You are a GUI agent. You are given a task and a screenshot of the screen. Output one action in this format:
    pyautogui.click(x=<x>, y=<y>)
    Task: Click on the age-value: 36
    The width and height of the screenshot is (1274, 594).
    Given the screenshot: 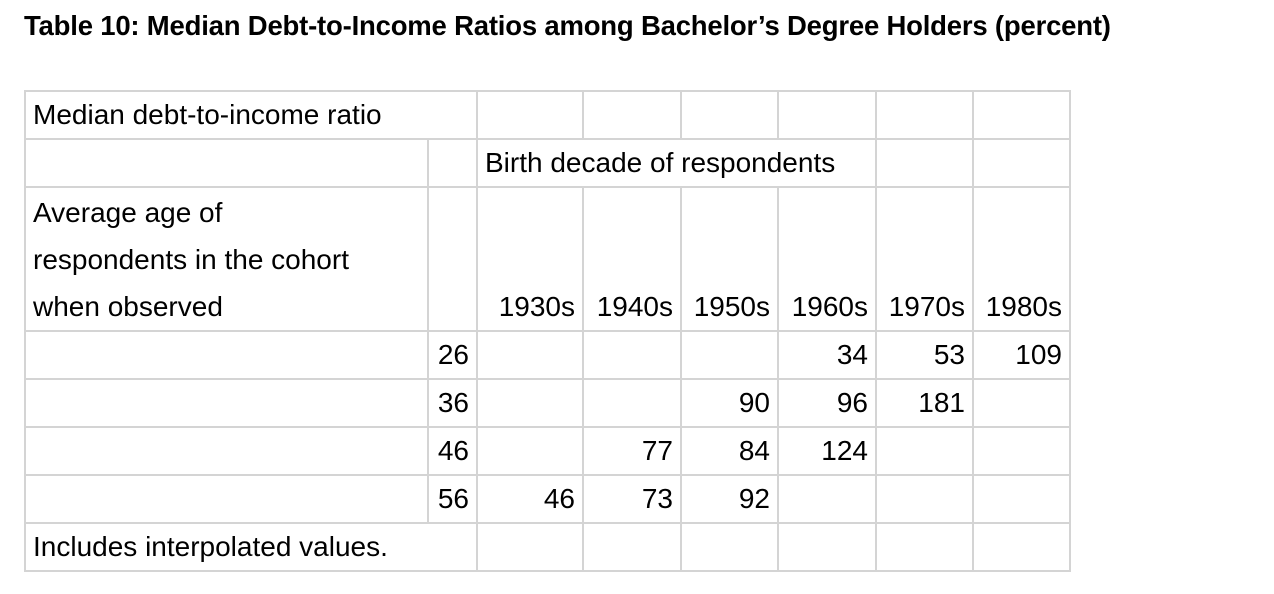 What is the action you would take?
    pyautogui.click(x=453, y=404)
    